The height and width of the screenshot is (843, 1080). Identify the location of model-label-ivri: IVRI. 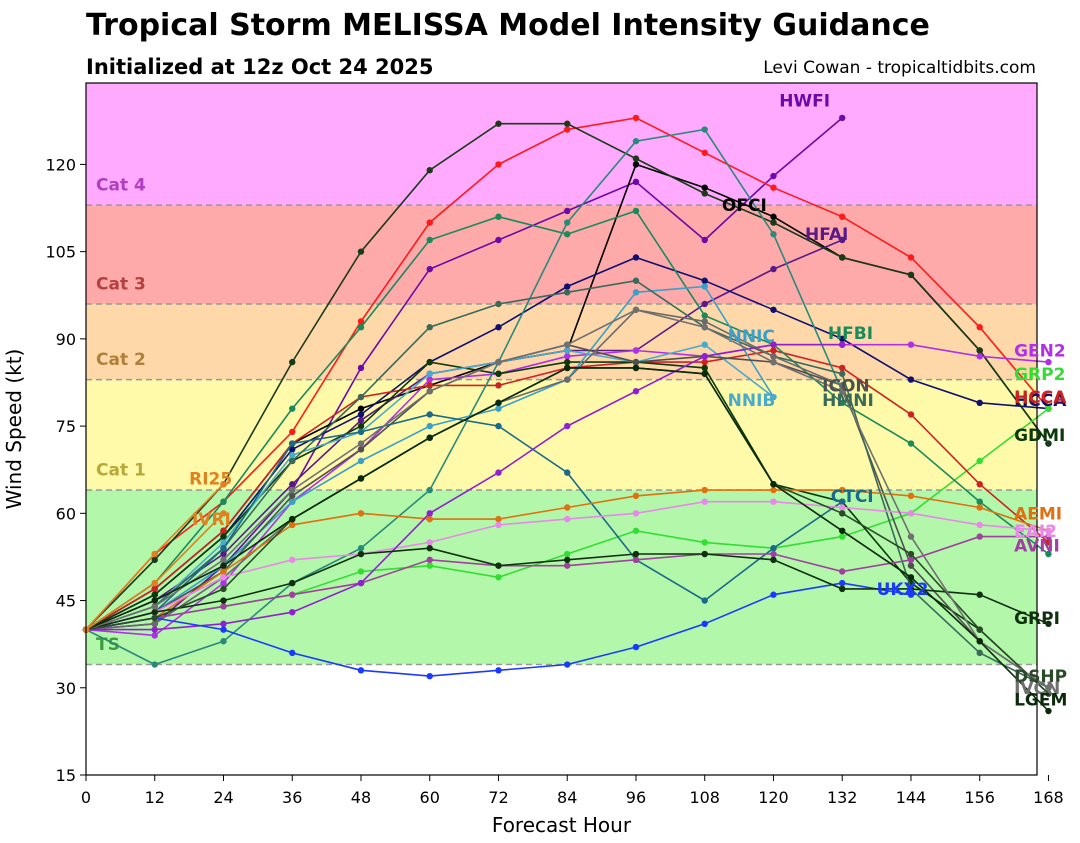
(211, 520).